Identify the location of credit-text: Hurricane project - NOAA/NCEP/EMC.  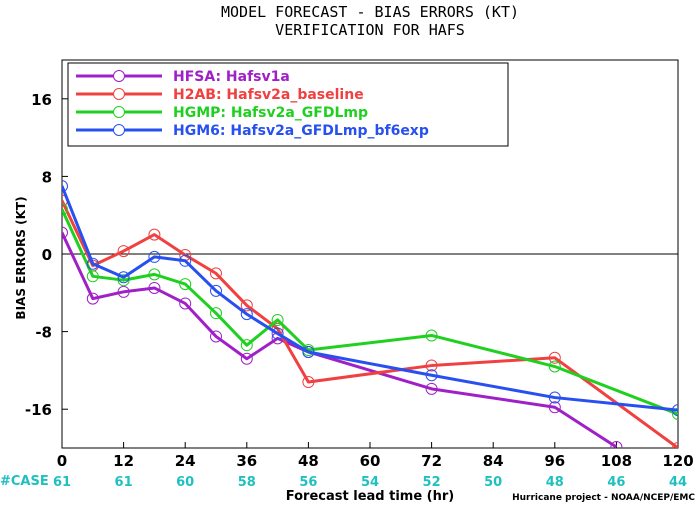
(603, 498).